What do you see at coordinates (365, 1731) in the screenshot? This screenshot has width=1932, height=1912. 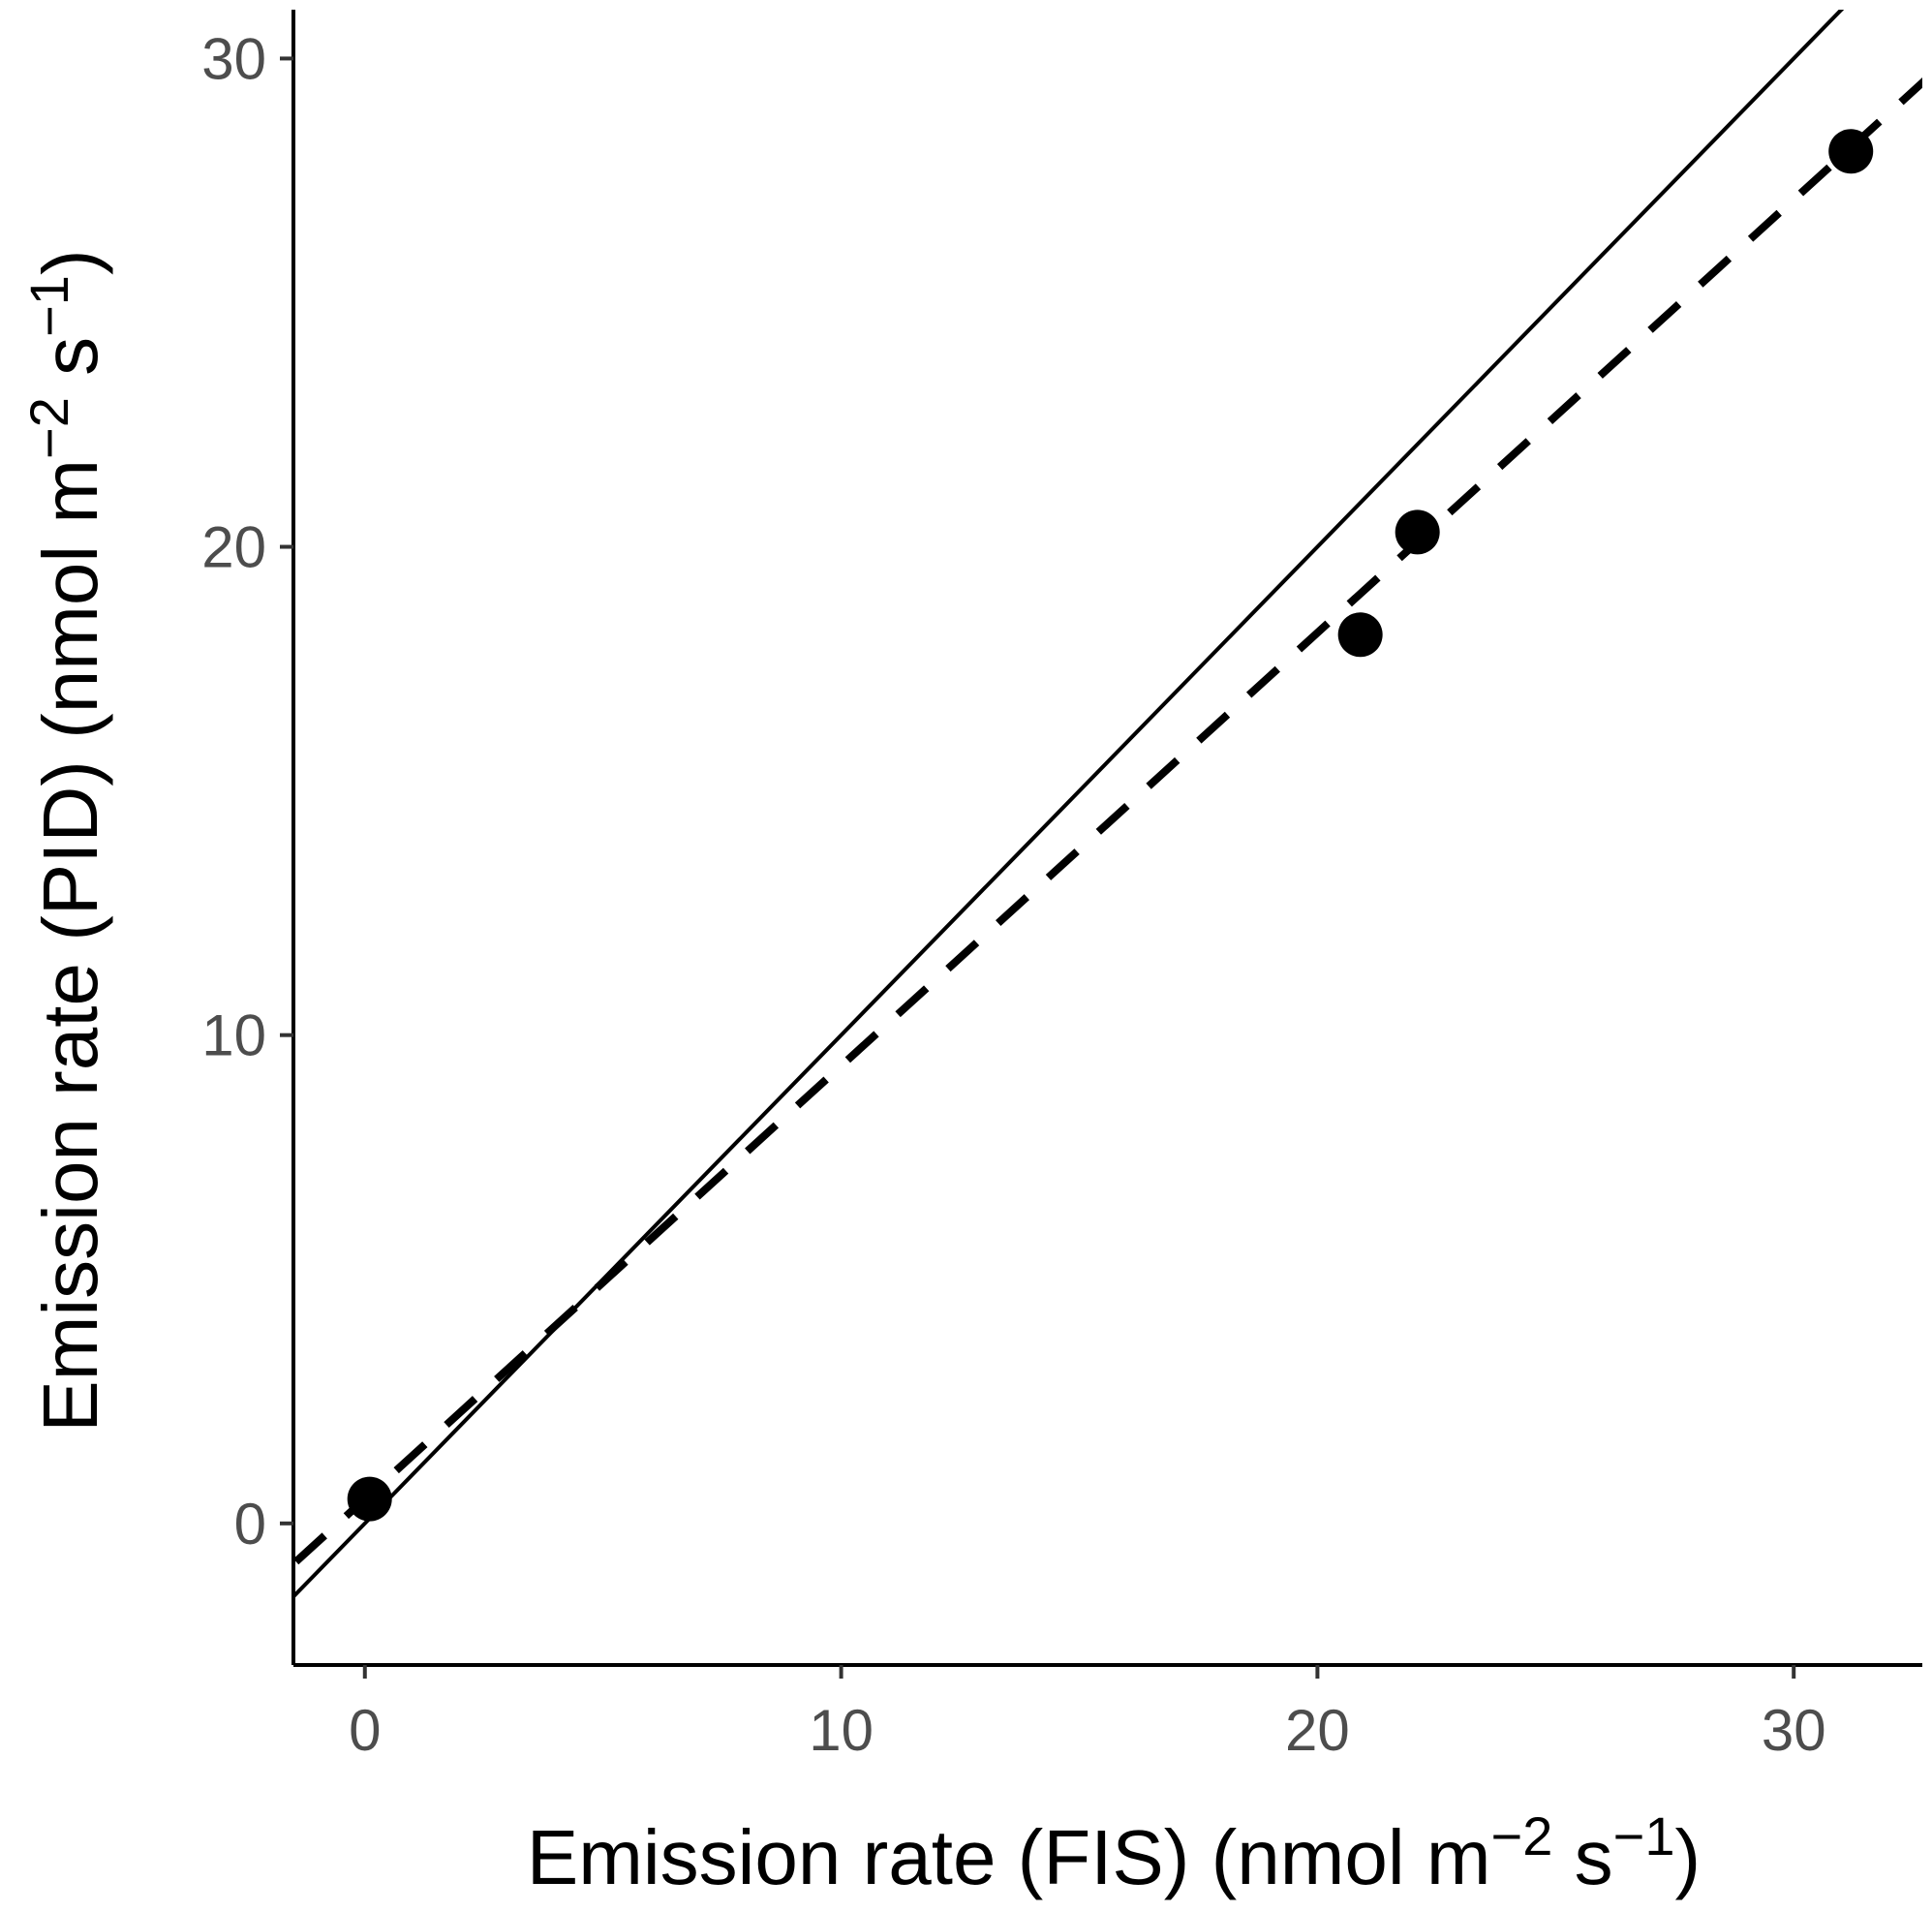 I see `x-tick-label: 0` at bounding box center [365, 1731].